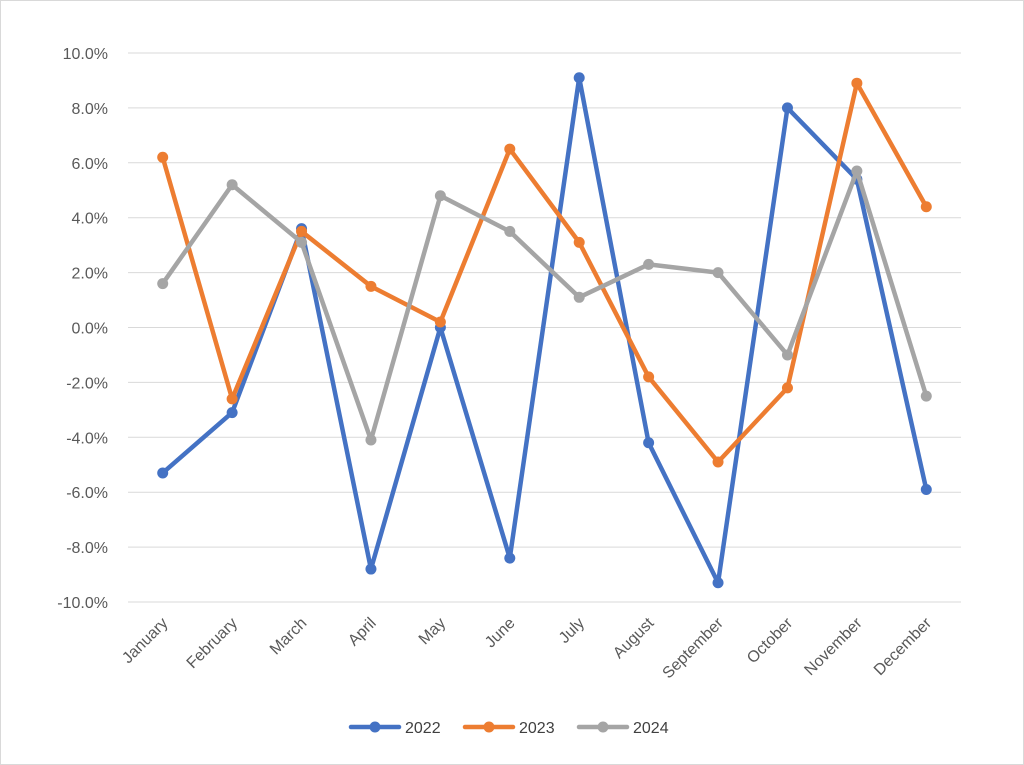  I want to click on x-tick-label: October, so click(770, 640).